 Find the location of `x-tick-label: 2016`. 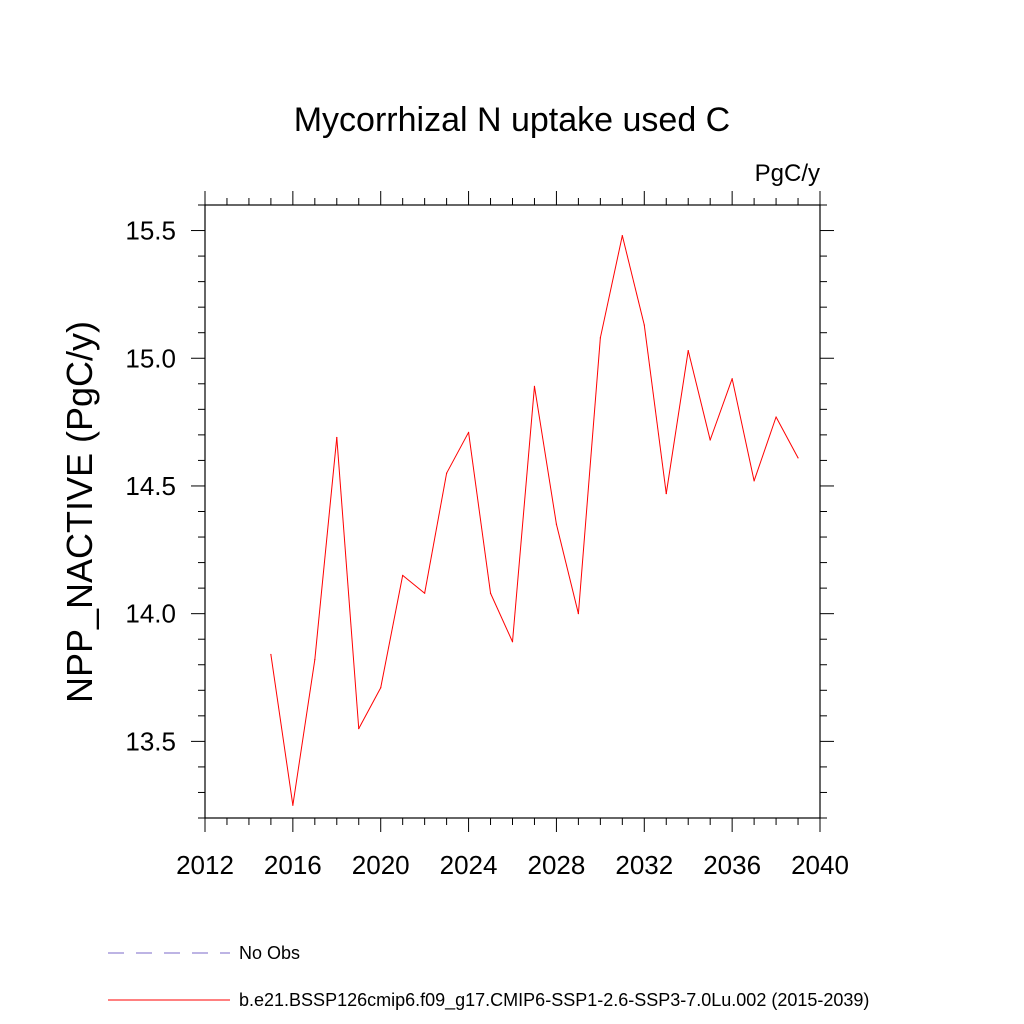

x-tick-label: 2016 is located at coordinates (293, 865).